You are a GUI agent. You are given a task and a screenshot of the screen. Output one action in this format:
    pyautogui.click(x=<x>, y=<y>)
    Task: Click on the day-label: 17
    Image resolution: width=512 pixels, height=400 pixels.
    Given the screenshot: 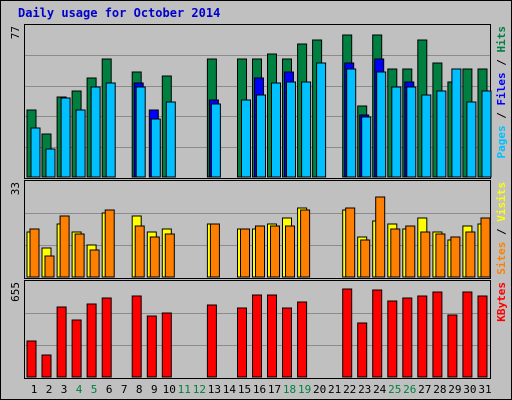 What is the action you would take?
    pyautogui.click(x=274, y=389)
    